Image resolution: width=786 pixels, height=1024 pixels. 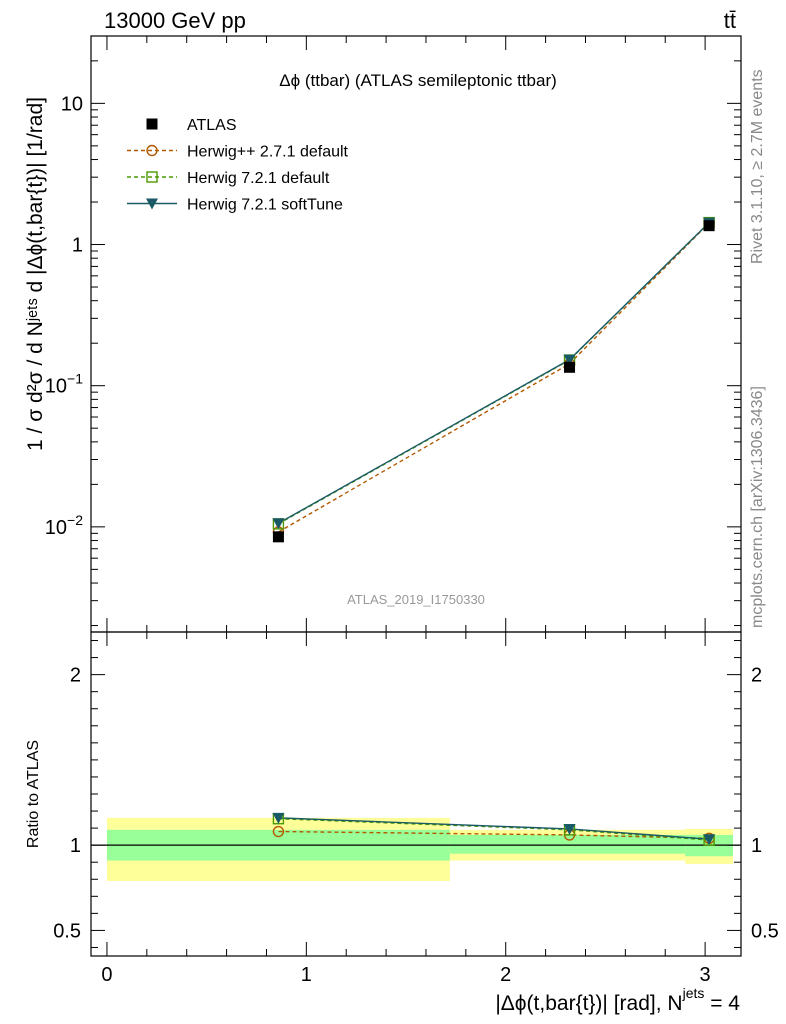 I want to click on x-tick-label: 3, so click(x=705, y=975).